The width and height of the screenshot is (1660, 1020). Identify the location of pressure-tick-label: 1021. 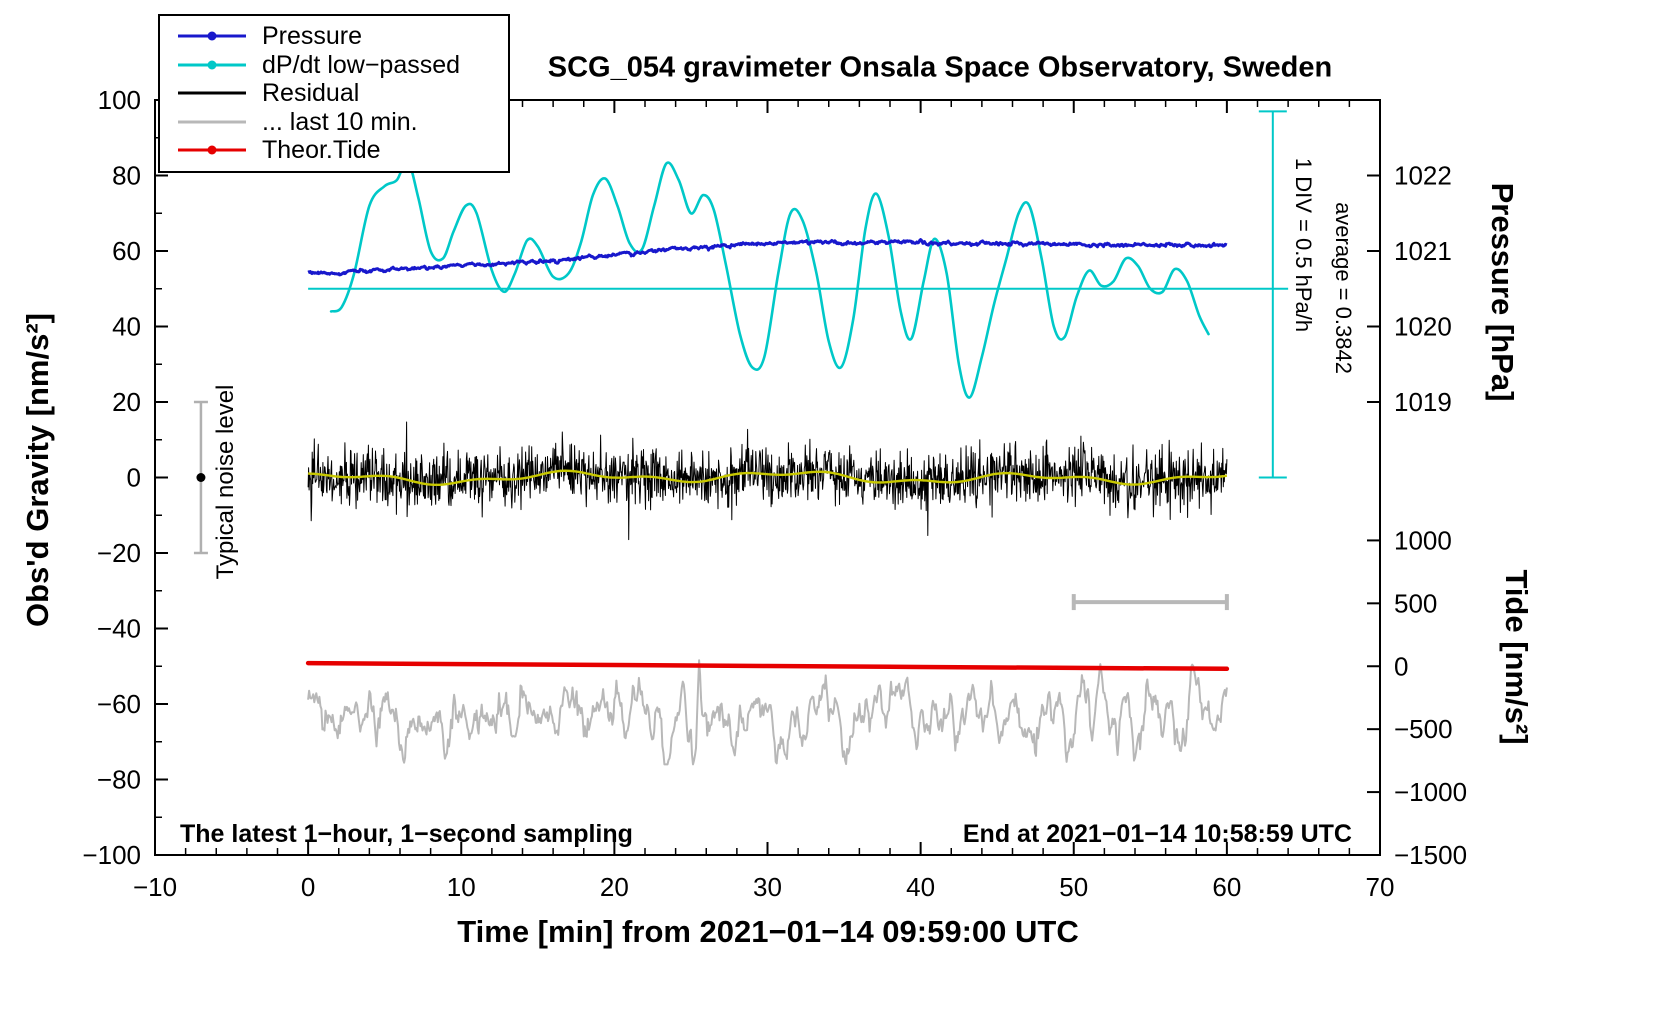
(1423, 251).